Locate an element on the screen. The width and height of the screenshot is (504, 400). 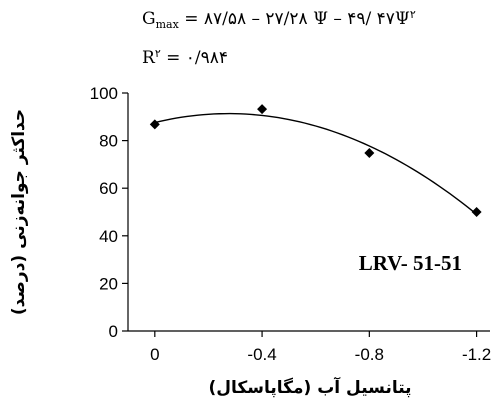
x-tick-label: -0.4 is located at coordinates (261, 354).